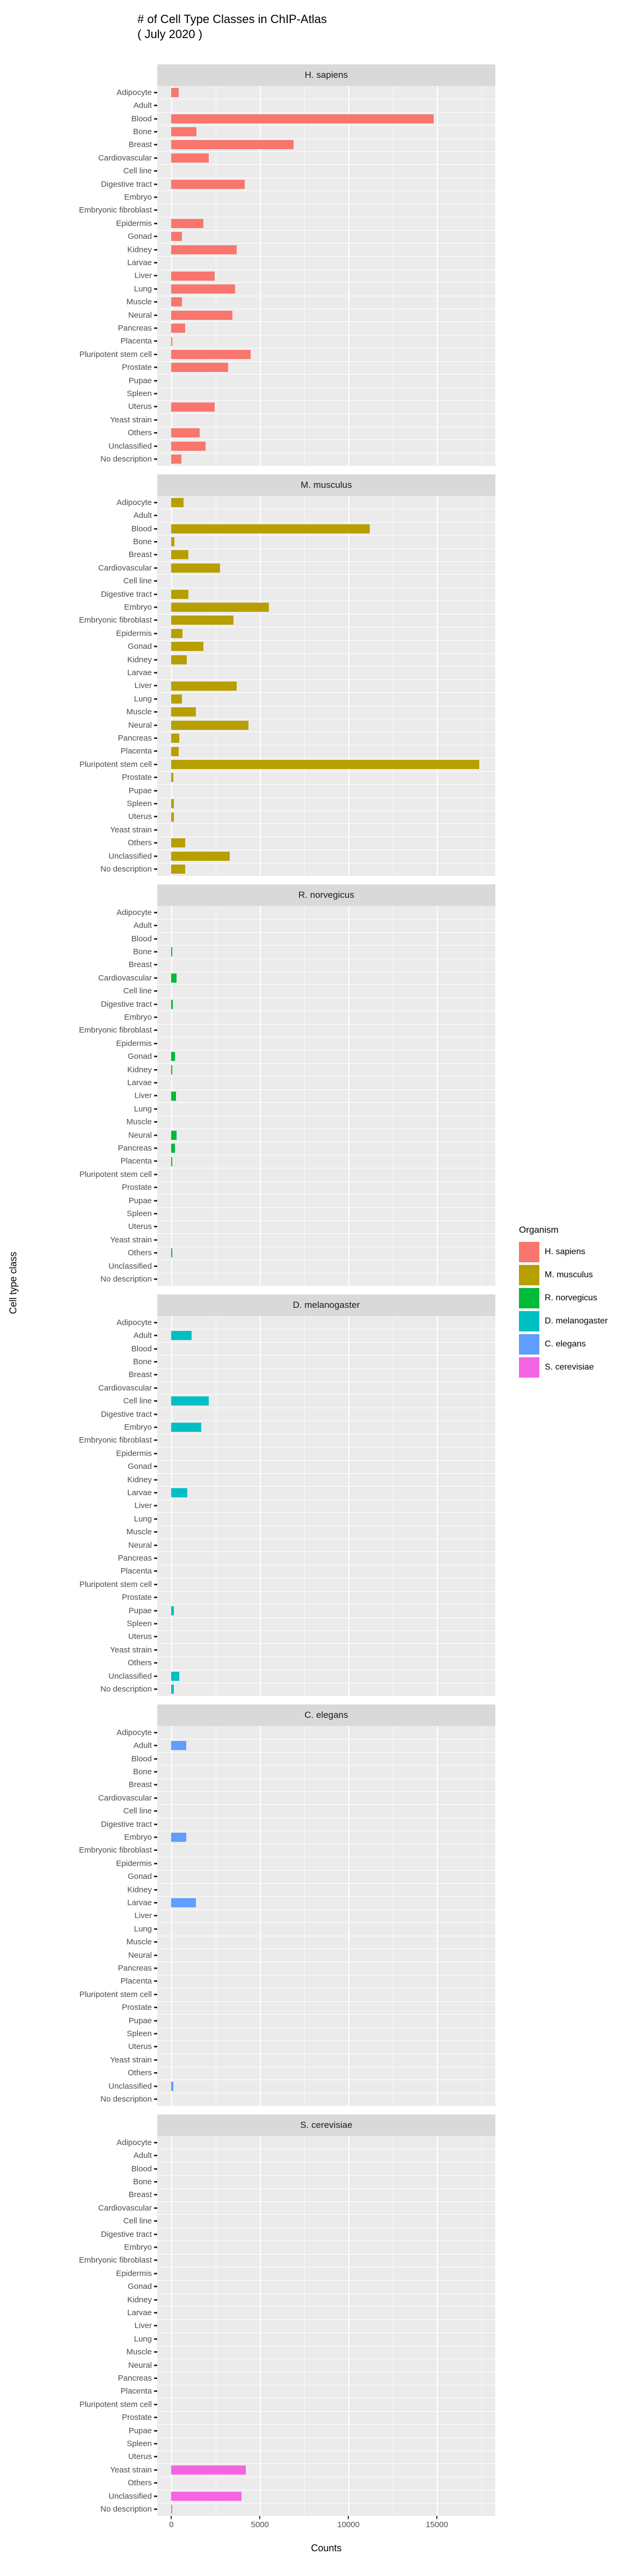 This screenshot has height=2576, width=644. I want to click on y-tick-adipocyte: Adipocyte, so click(78, 1322).